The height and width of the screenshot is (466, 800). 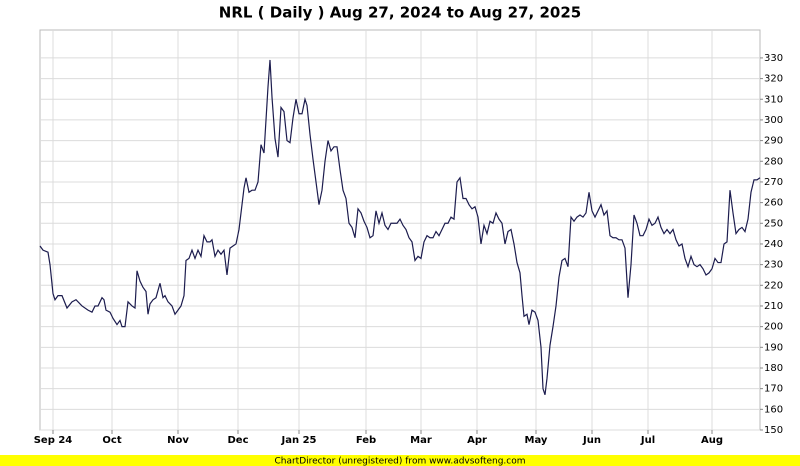 What do you see at coordinates (536, 440) in the screenshot?
I see `x-tick-label: May` at bounding box center [536, 440].